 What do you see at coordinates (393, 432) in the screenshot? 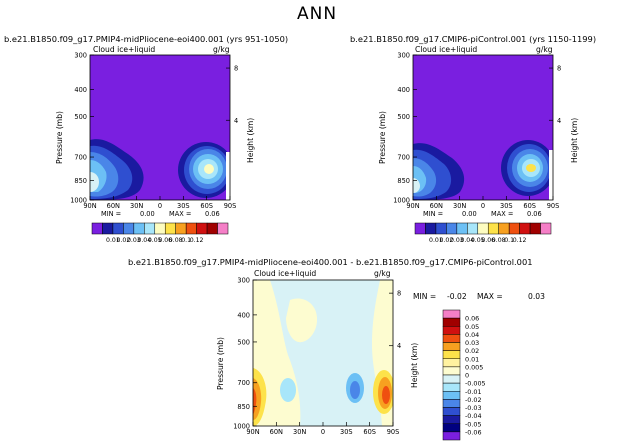
I see `panel-3-xtick-label: 90S` at bounding box center [393, 432].